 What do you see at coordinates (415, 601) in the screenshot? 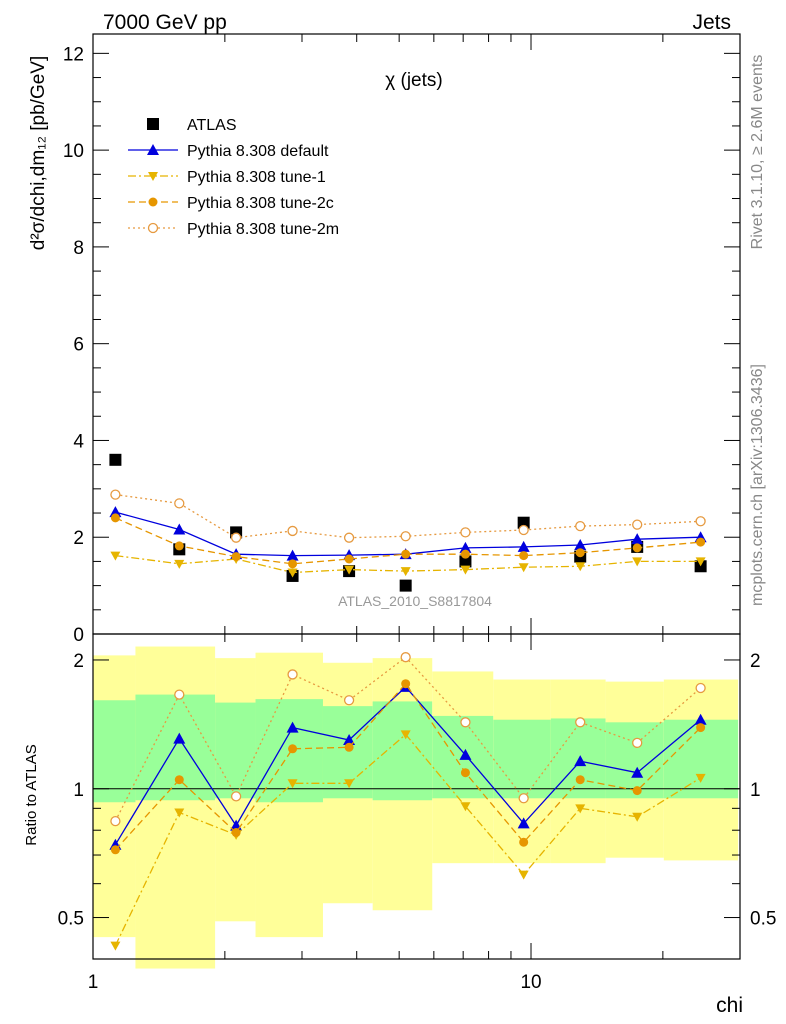
I see `watermark: ATLAS_2010_S8817804` at bounding box center [415, 601].